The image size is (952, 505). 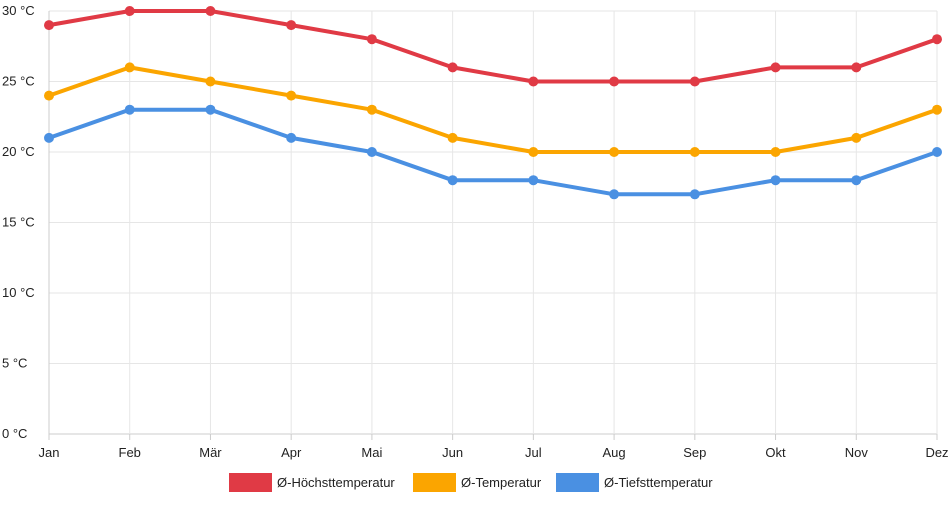 I want to click on series-line, so click(x=493, y=46).